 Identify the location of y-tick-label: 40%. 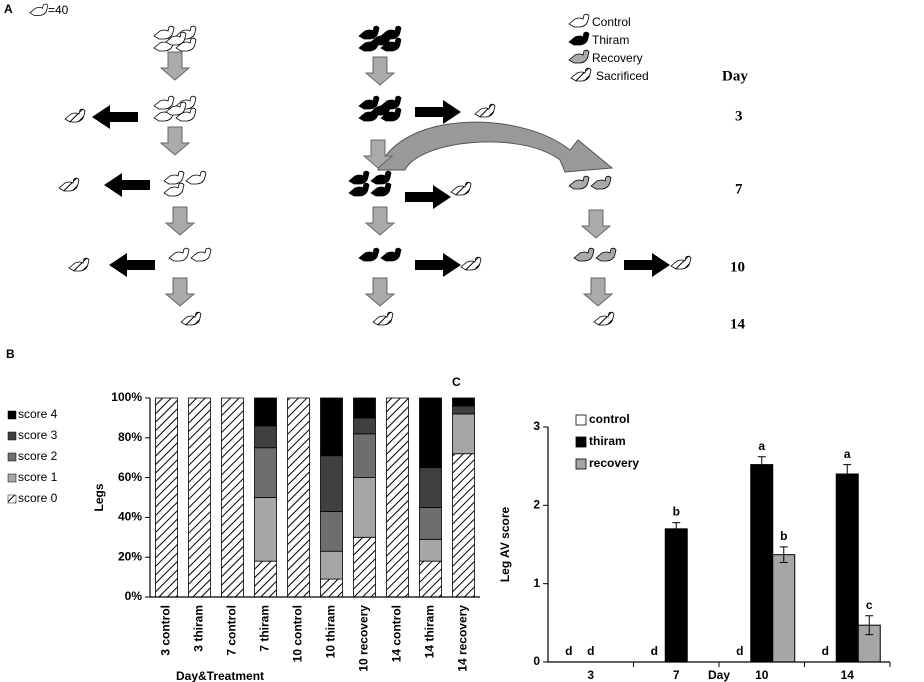
(130, 517).